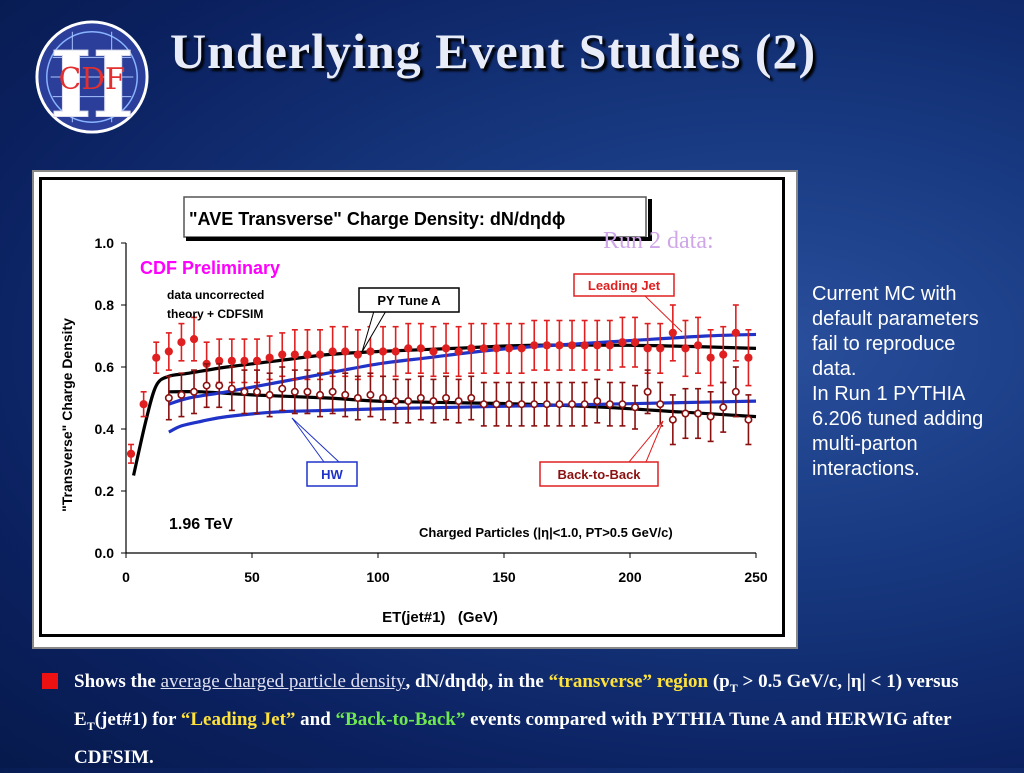 The image size is (1024, 773). I want to click on svg-text: HW, so click(332, 474).